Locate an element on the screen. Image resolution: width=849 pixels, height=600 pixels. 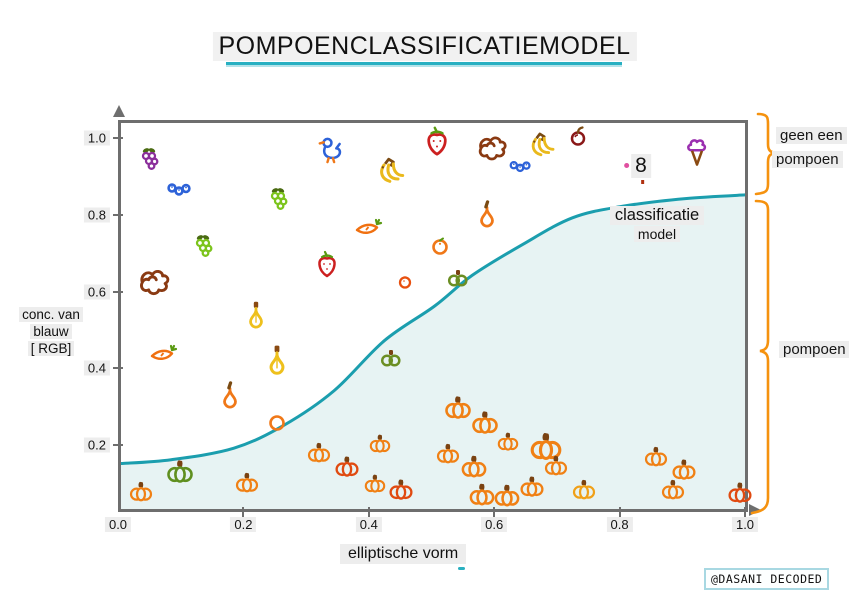
page-title: POMPOENCLASSIFICATIEMODEL is located at coordinates (424, 46).